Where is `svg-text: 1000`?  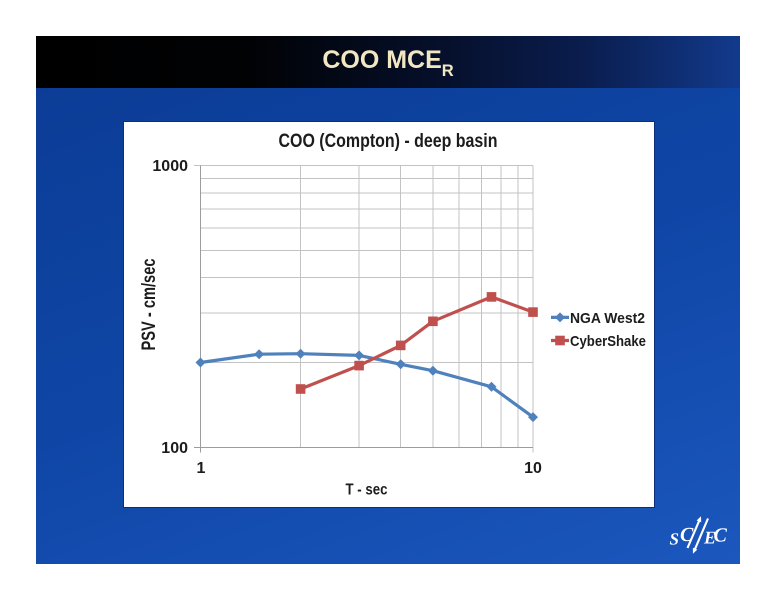
svg-text: 1000 is located at coordinates (170, 166).